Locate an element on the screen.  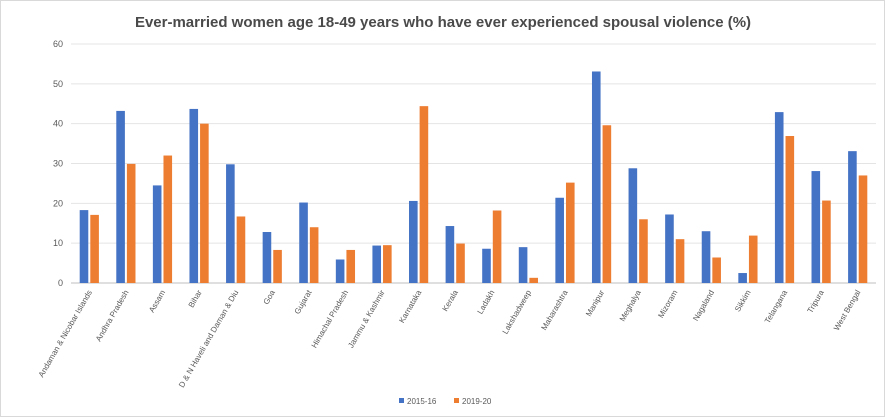
x-tick-label: Meghalya is located at coordinates (630, 305).